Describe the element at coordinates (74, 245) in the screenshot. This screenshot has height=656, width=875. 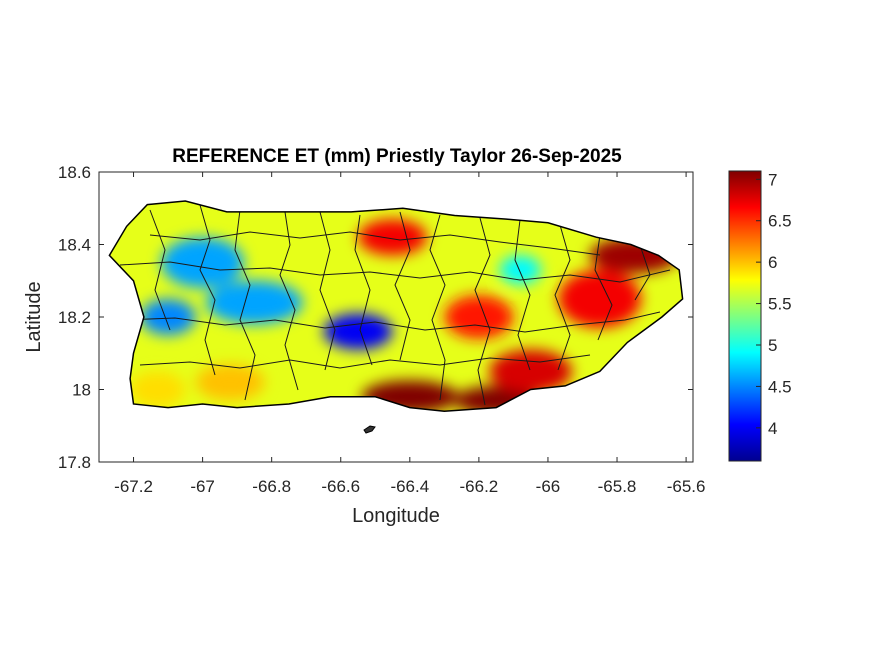
I see `y-tick-label: 18.4` at that location.